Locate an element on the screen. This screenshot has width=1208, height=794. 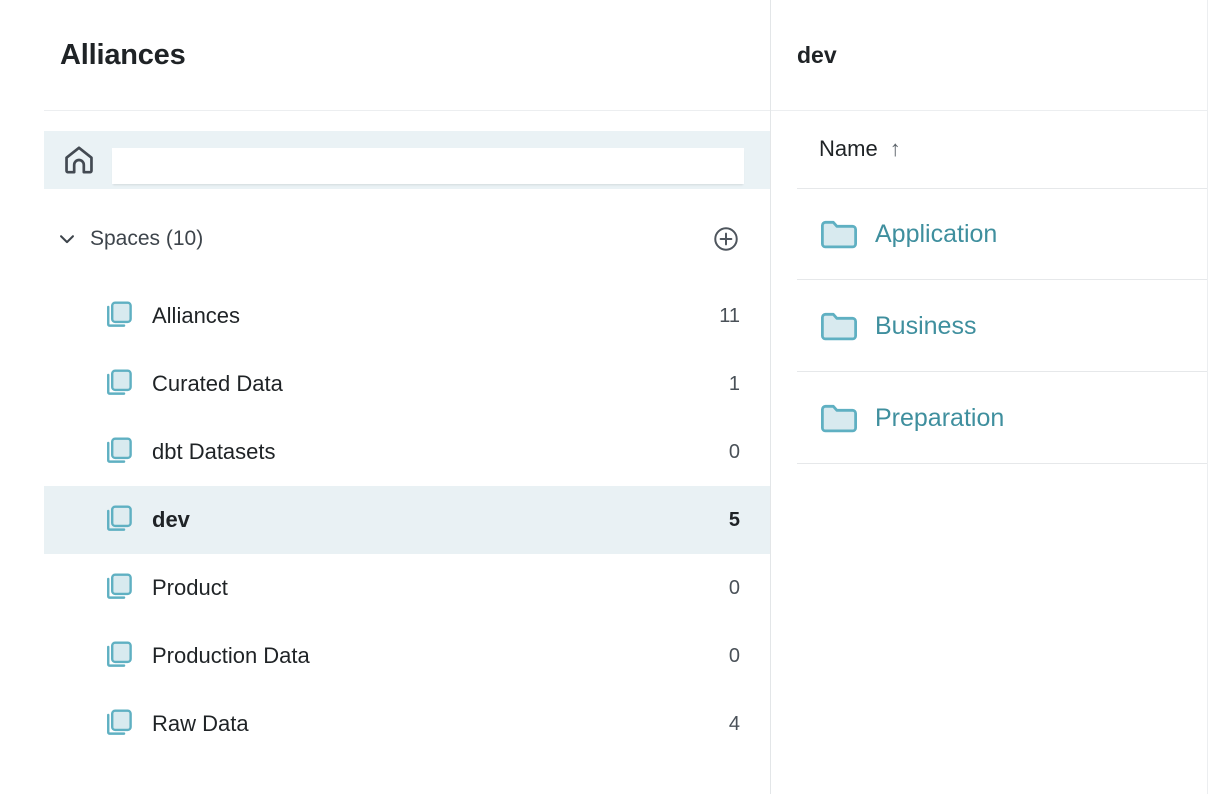
folder-row-application: Application is located at coordinates (989, 234).